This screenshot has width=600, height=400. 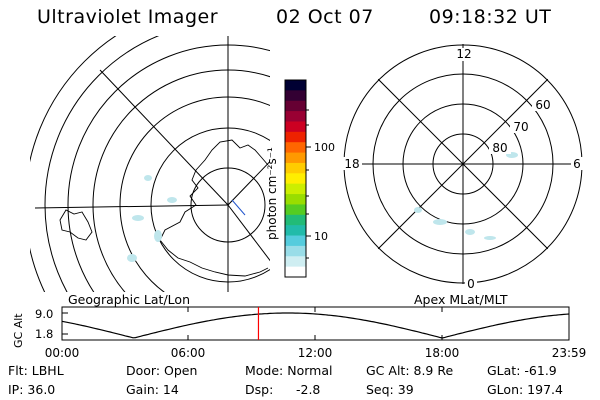 I want to click on mode-info: Mode: Normal, so click(x=289, y=370).